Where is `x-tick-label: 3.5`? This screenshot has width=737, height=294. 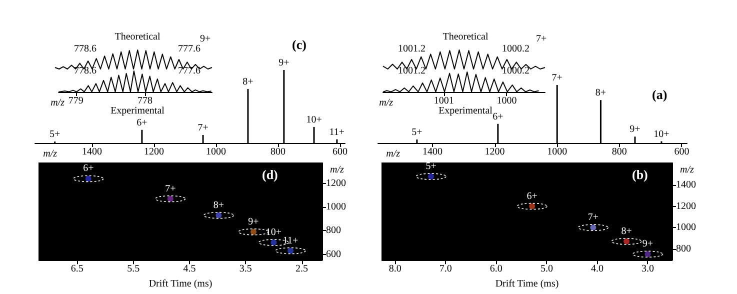 x-tick-label: 3.5 is located at coordinates (245, 269).